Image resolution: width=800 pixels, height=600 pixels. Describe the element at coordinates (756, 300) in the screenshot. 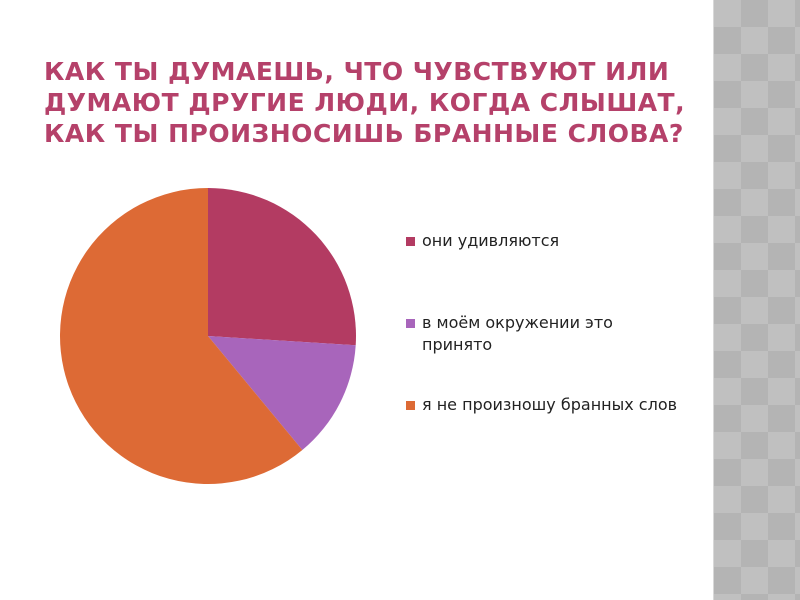

I see `decorative-pattern-panel` at that location.